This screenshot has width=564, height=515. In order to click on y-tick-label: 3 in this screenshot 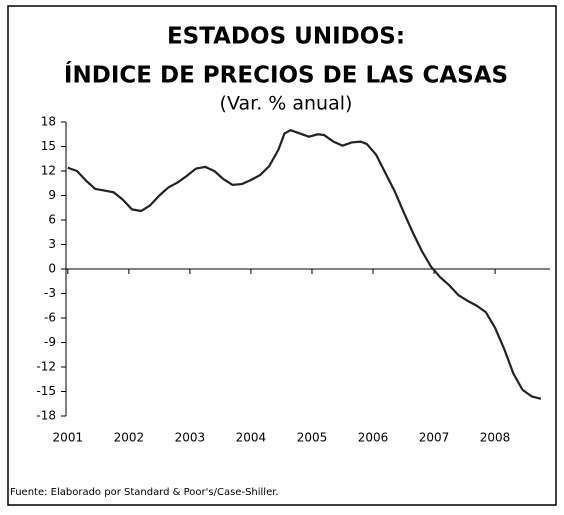, I will do `click(52, 244)`.